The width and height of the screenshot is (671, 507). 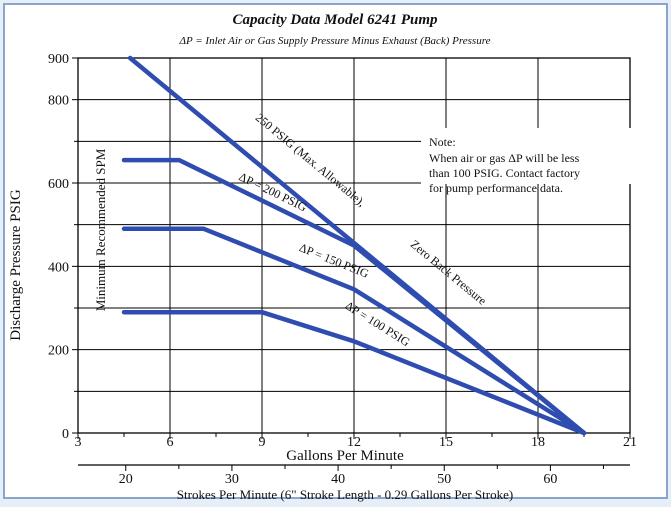 What do you see at coordinates (78, 442) in the screenshot?
I see `x-tick-label: 3` at bounding box center [78, 442].